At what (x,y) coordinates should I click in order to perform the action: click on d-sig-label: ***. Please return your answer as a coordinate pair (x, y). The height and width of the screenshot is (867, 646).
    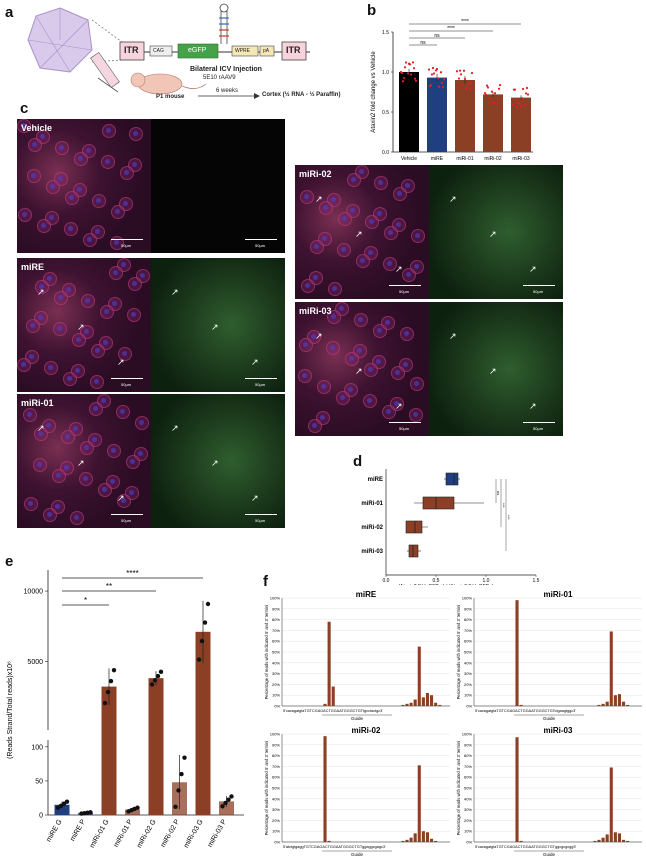
    Looking at the image, I should click on (503, 505).